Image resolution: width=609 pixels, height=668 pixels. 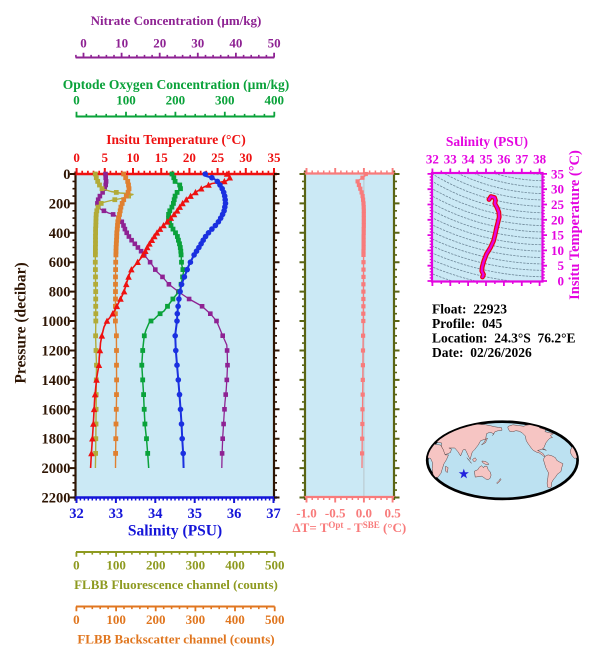 I want to click on svg-text: Nitrate Concentration (µm/kg), so click(x=176, y=20).